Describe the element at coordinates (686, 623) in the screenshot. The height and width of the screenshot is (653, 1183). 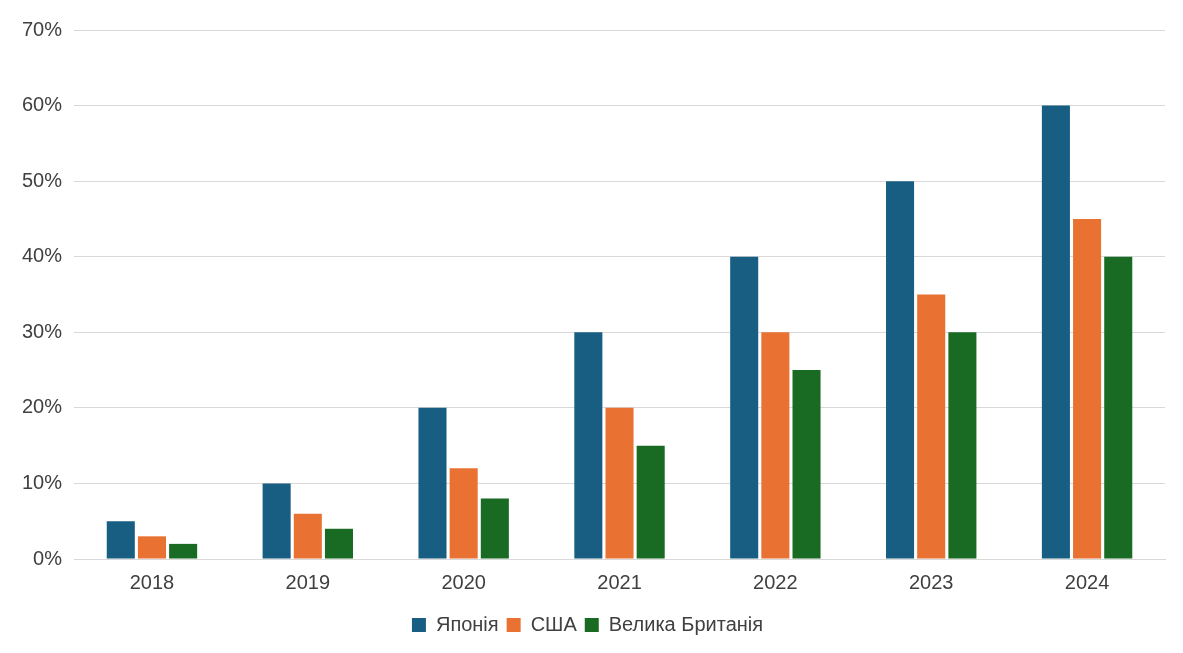
I see `legend-label: Велика Британія` at that location.